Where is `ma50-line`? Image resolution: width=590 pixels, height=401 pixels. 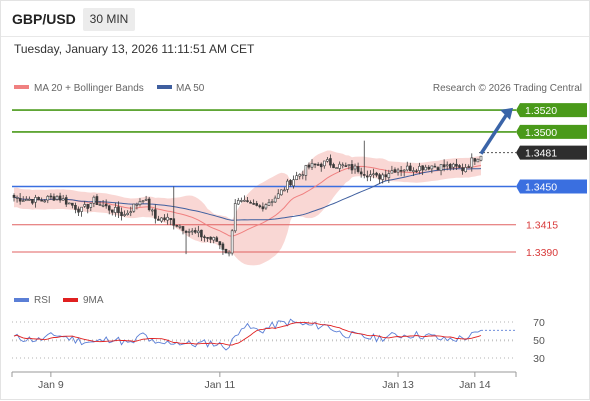 ma50-line is located at coordinates (247, 194).